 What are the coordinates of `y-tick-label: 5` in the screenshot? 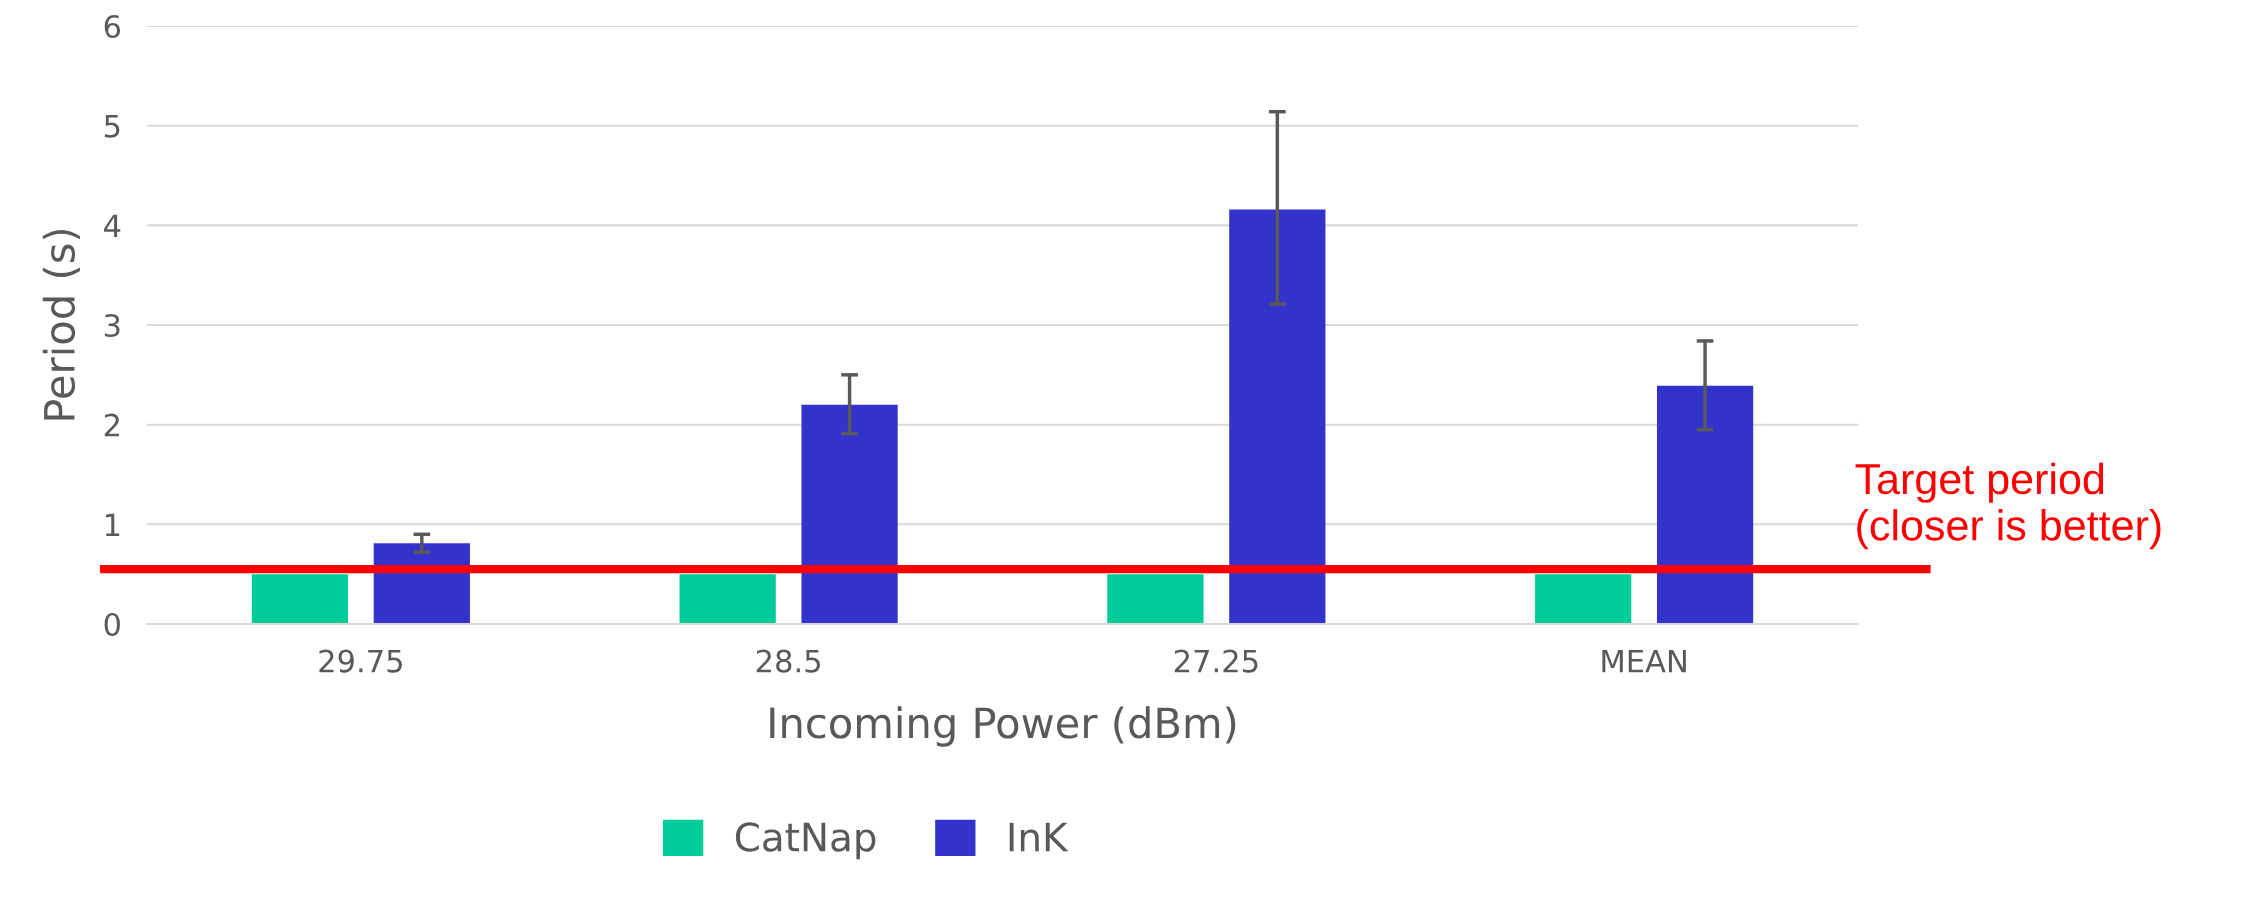 It's located at (112, 126).